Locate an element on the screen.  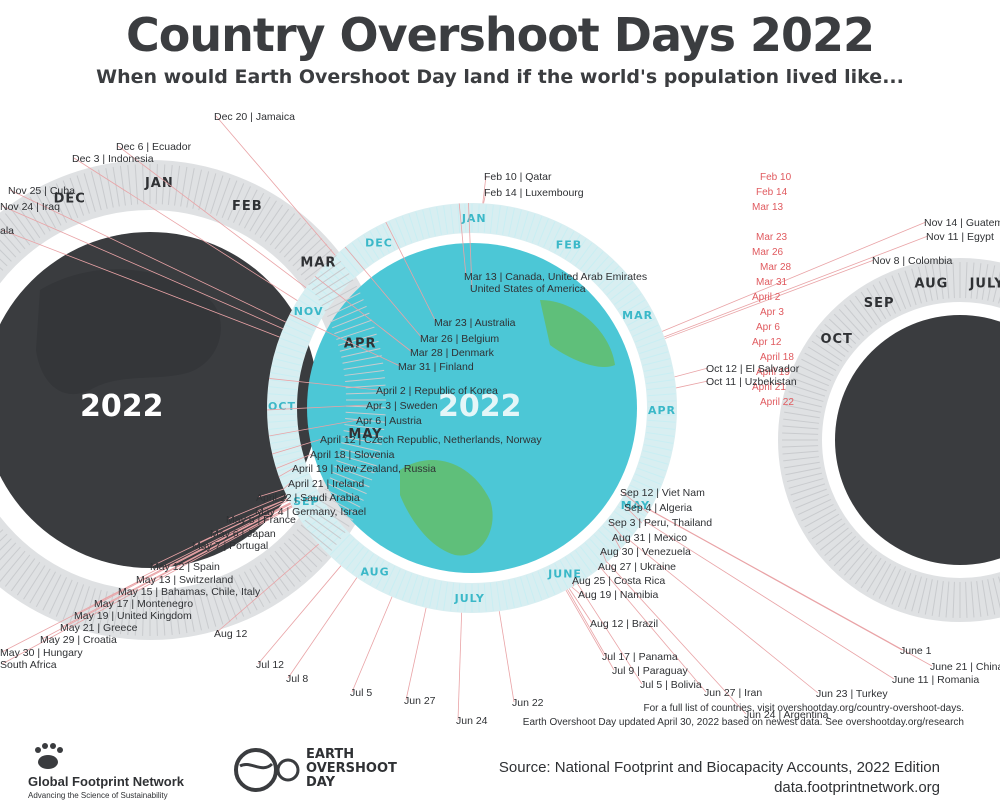
left-globe-landmass is located at coordinates (128, 332).